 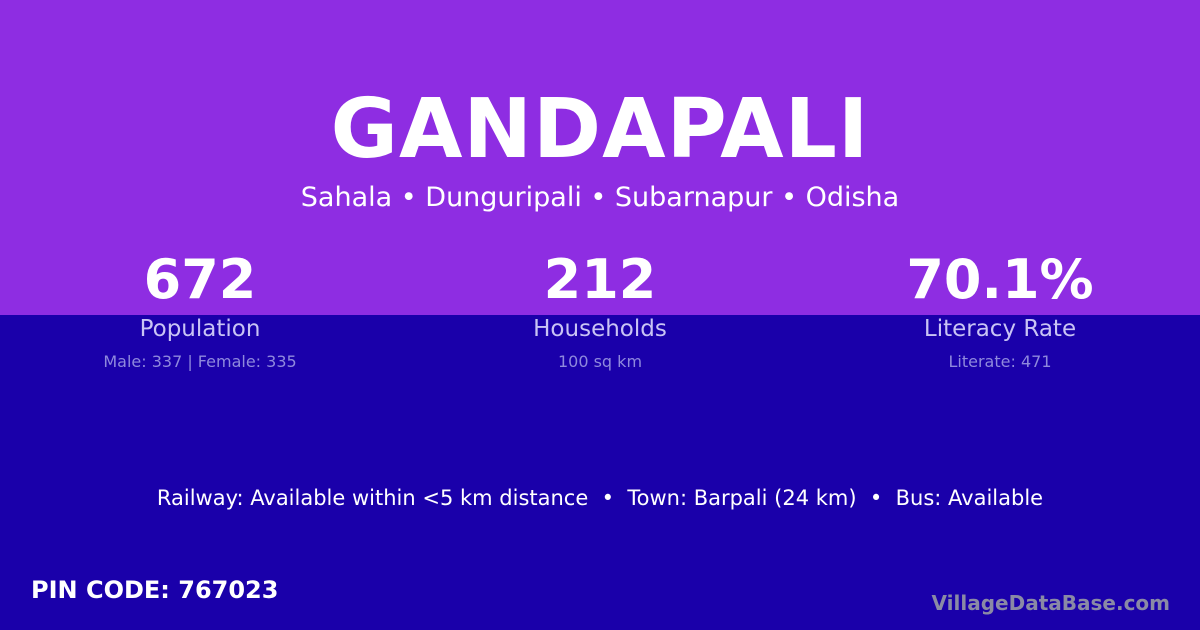 I want to click on stat-households: 212 Households 100 sq km, so click(x=600, y=309).